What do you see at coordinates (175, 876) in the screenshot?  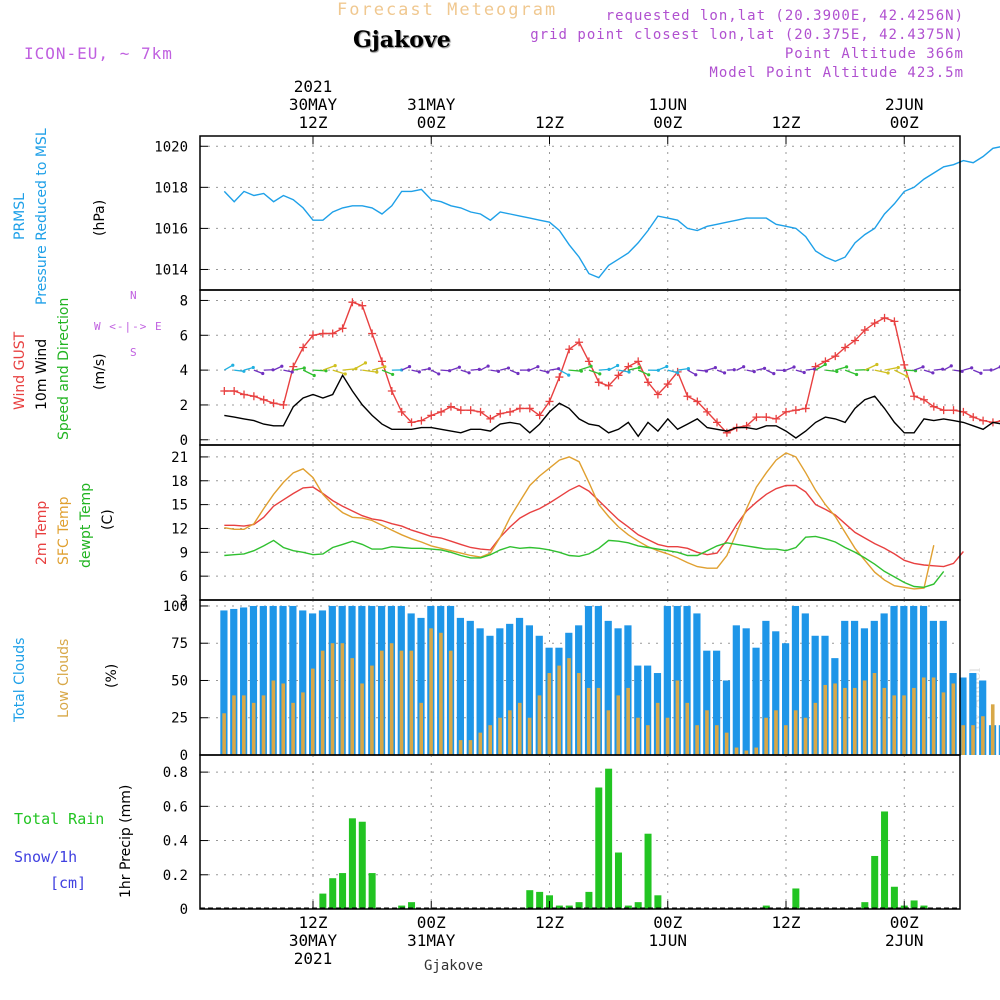 I see `ytick-label: 0.2` at bounding box center [175, 876].